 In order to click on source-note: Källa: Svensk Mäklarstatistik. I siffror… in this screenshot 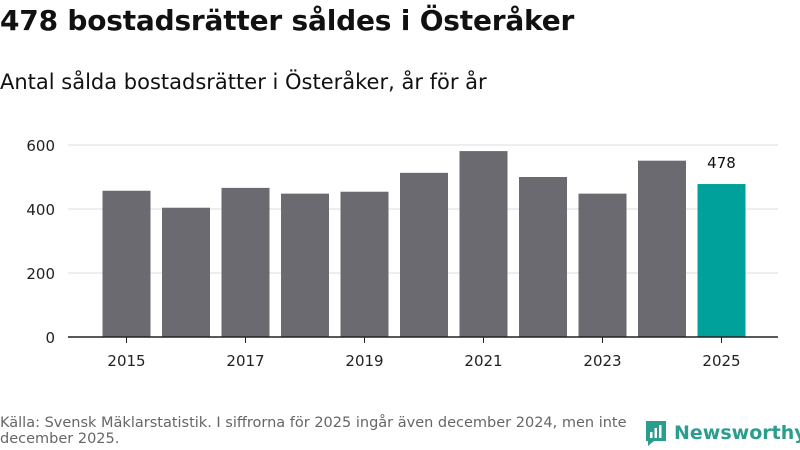, I will do `click(313, 431)`.